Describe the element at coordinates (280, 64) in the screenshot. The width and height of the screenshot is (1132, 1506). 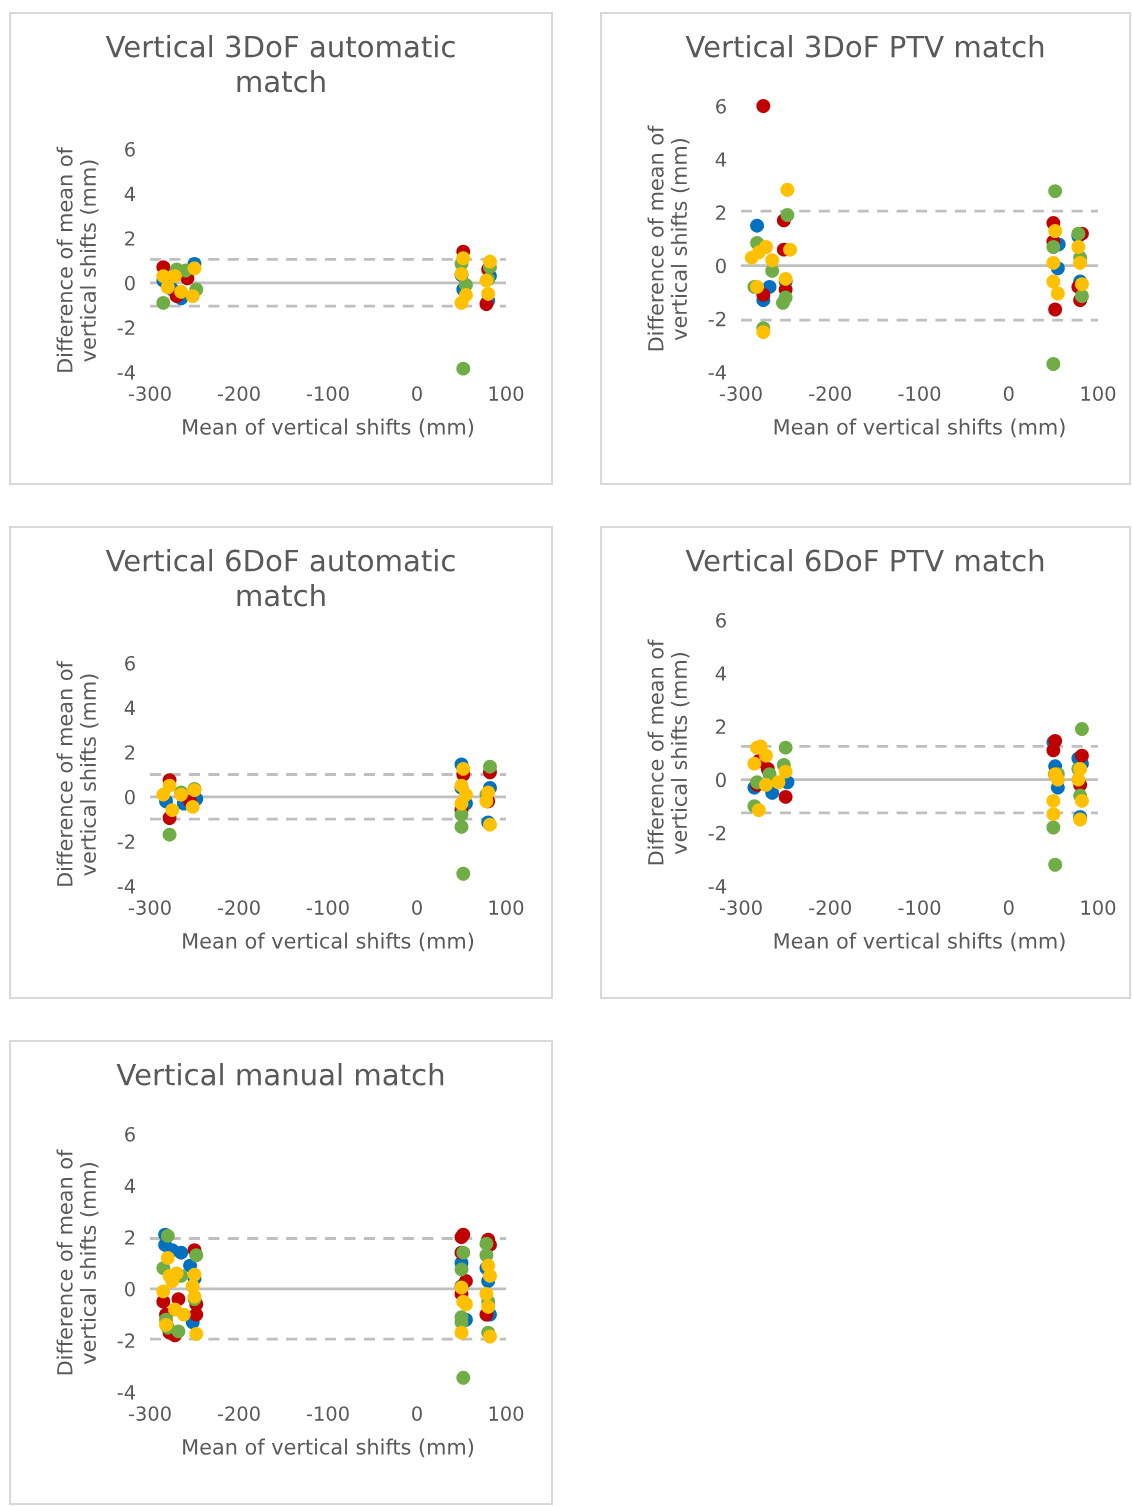
I see `chart-title: Vertical 3DoF automatic match` at that location.